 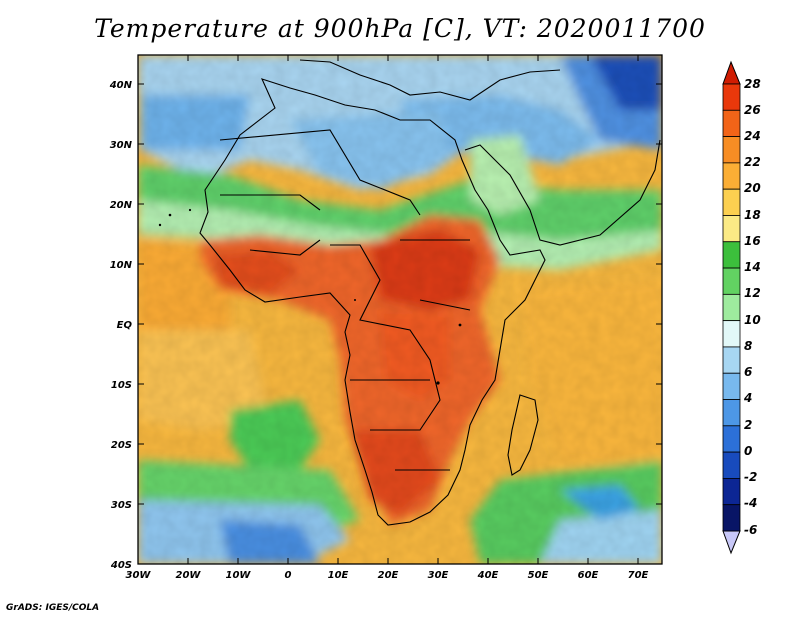 What do you see at coordinates (121, 445) in the screenshot?
I see `lat-label: 20S` at bounding box center [121, 445].